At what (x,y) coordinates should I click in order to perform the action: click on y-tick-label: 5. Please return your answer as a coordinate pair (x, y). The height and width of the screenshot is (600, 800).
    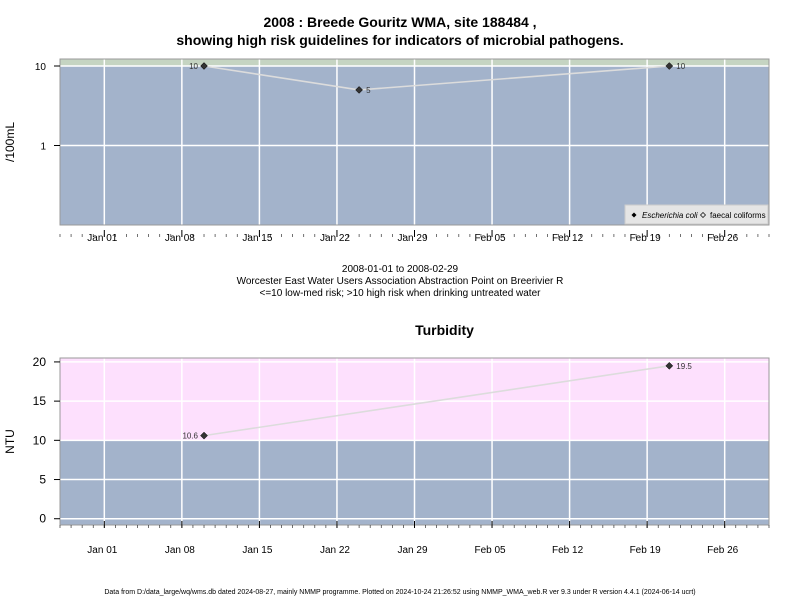
    Looking at the image, I should click on (42, 480).